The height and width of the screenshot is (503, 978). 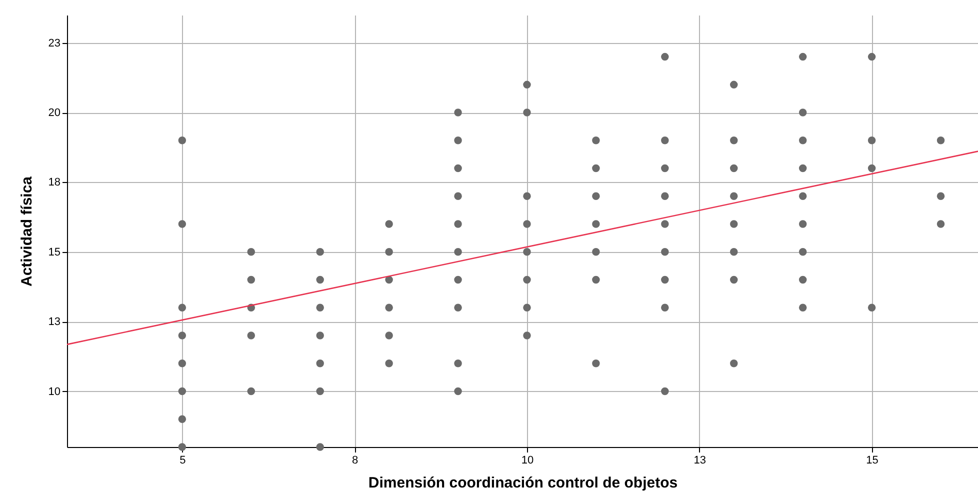 I want to click on x-tick-label: 8, so click(x=355, y=460).